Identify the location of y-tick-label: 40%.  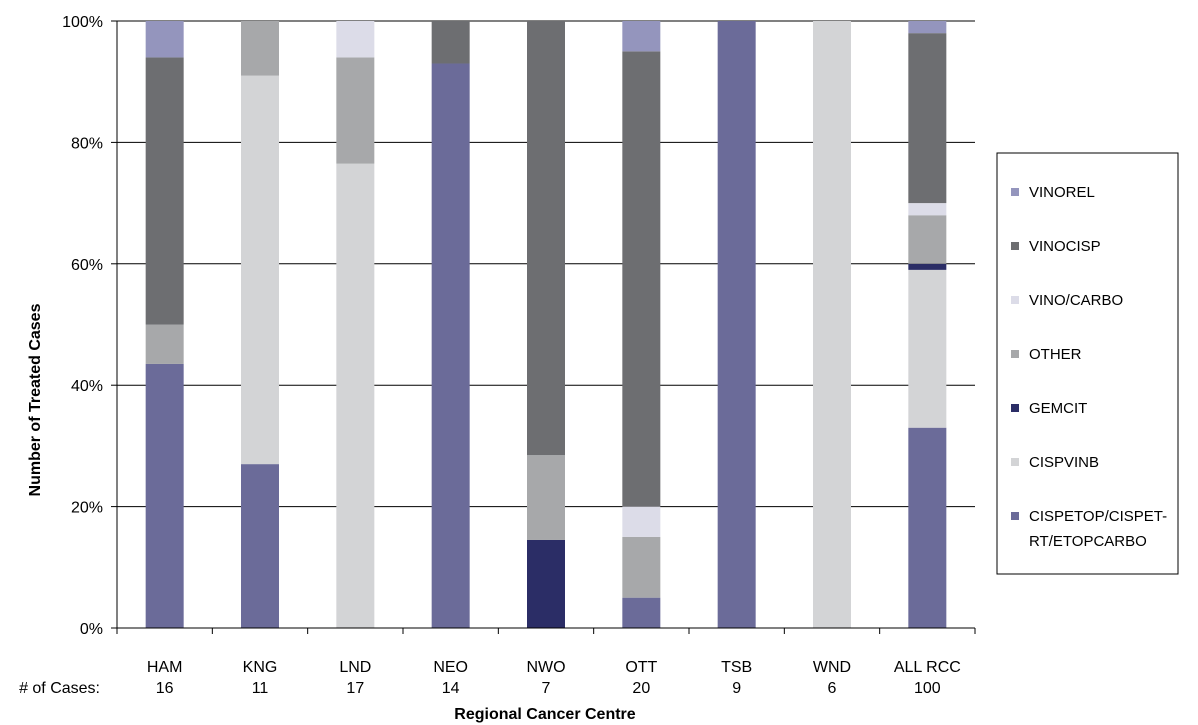
(87, 386).